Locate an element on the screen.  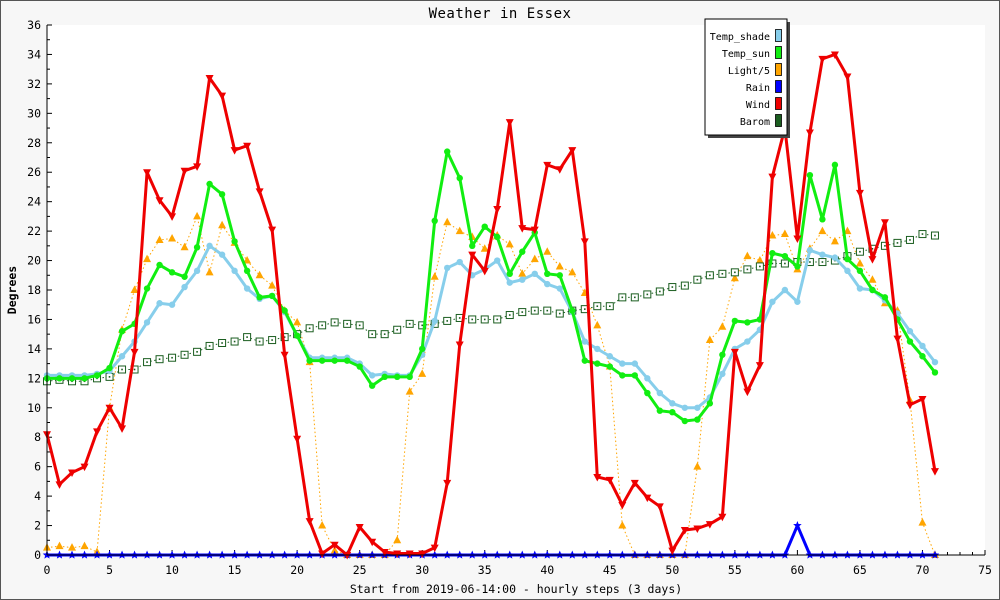
legend-swatch is located at coordinates (778, 120).